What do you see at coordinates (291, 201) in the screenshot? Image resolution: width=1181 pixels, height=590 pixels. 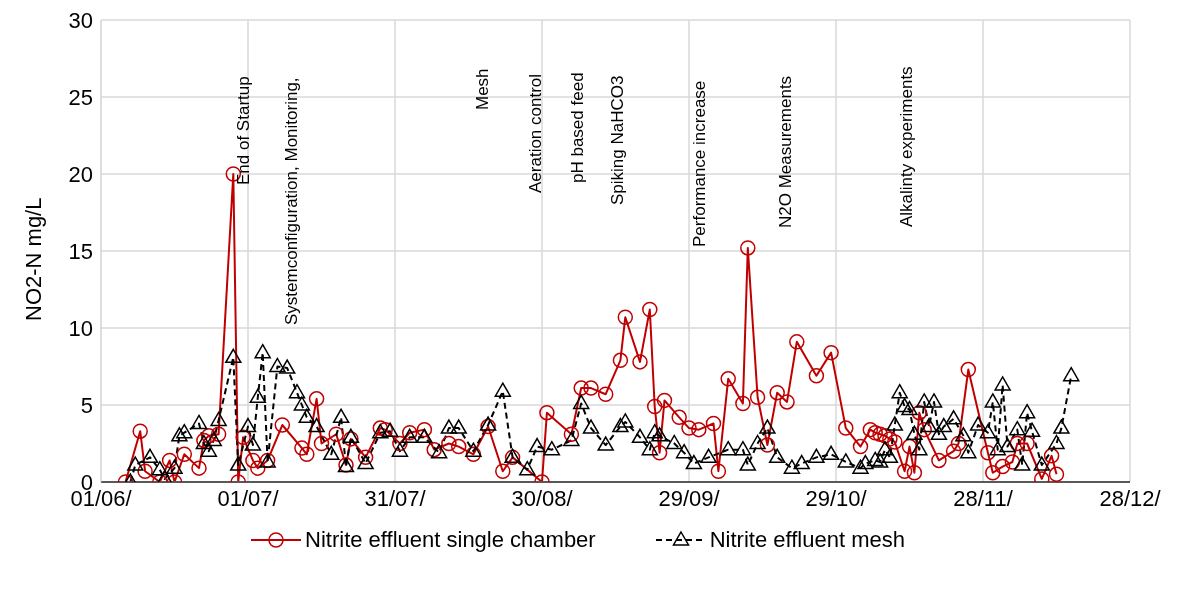 I see `annotation: Systemconfiguration, Monitoring,` at bounding box center [291, 201].